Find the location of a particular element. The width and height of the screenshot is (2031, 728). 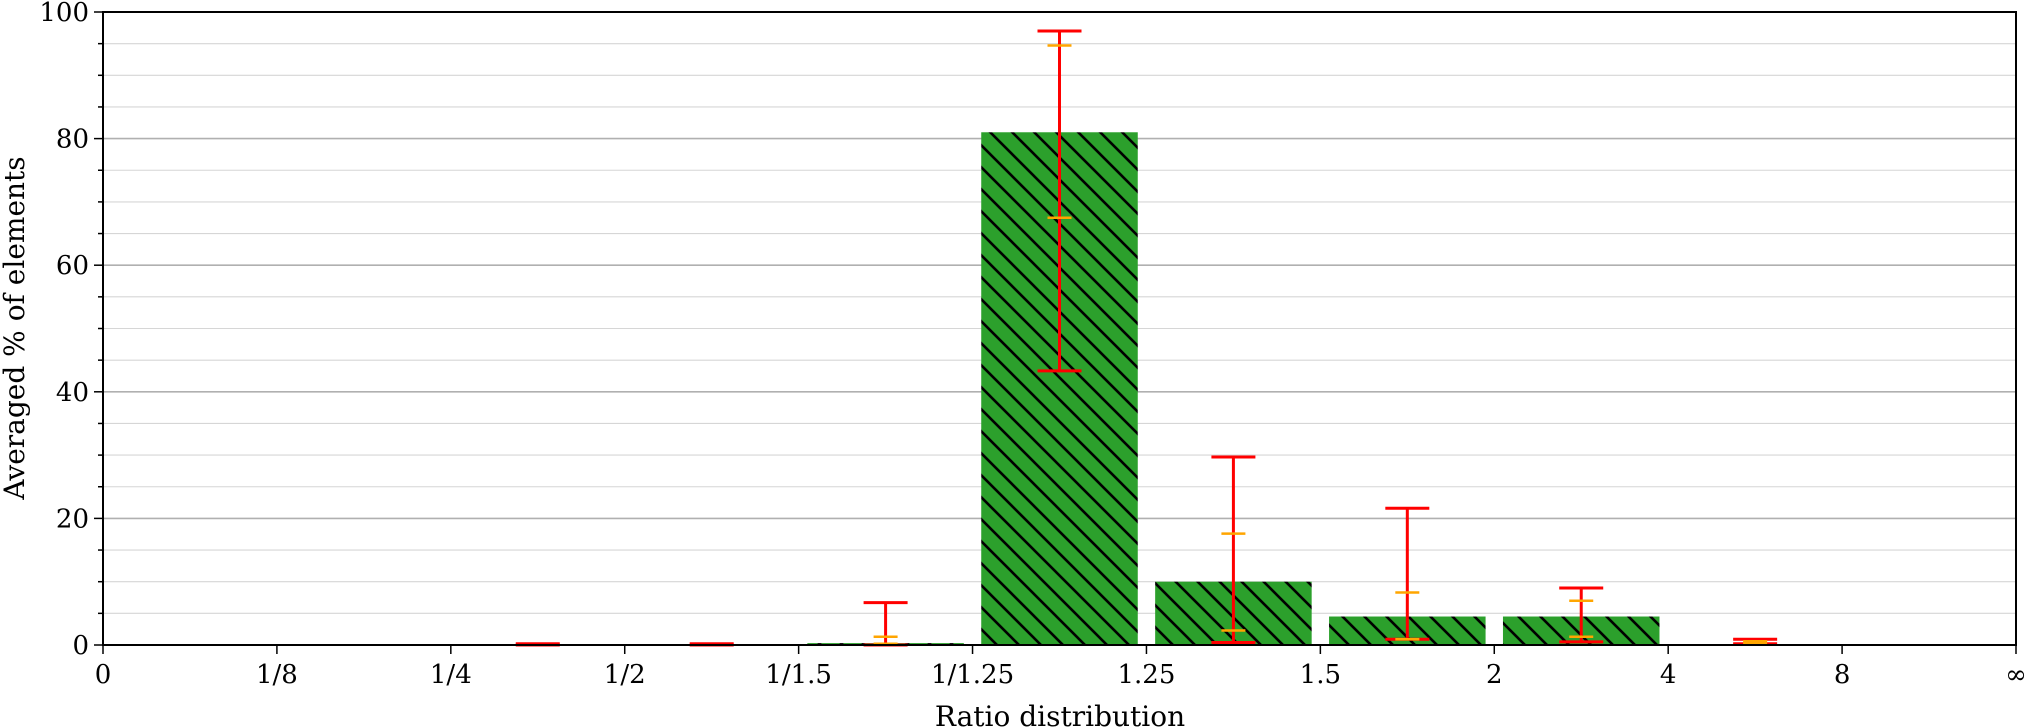

y-tick-label: 100 is located at coordinates (64, 14).